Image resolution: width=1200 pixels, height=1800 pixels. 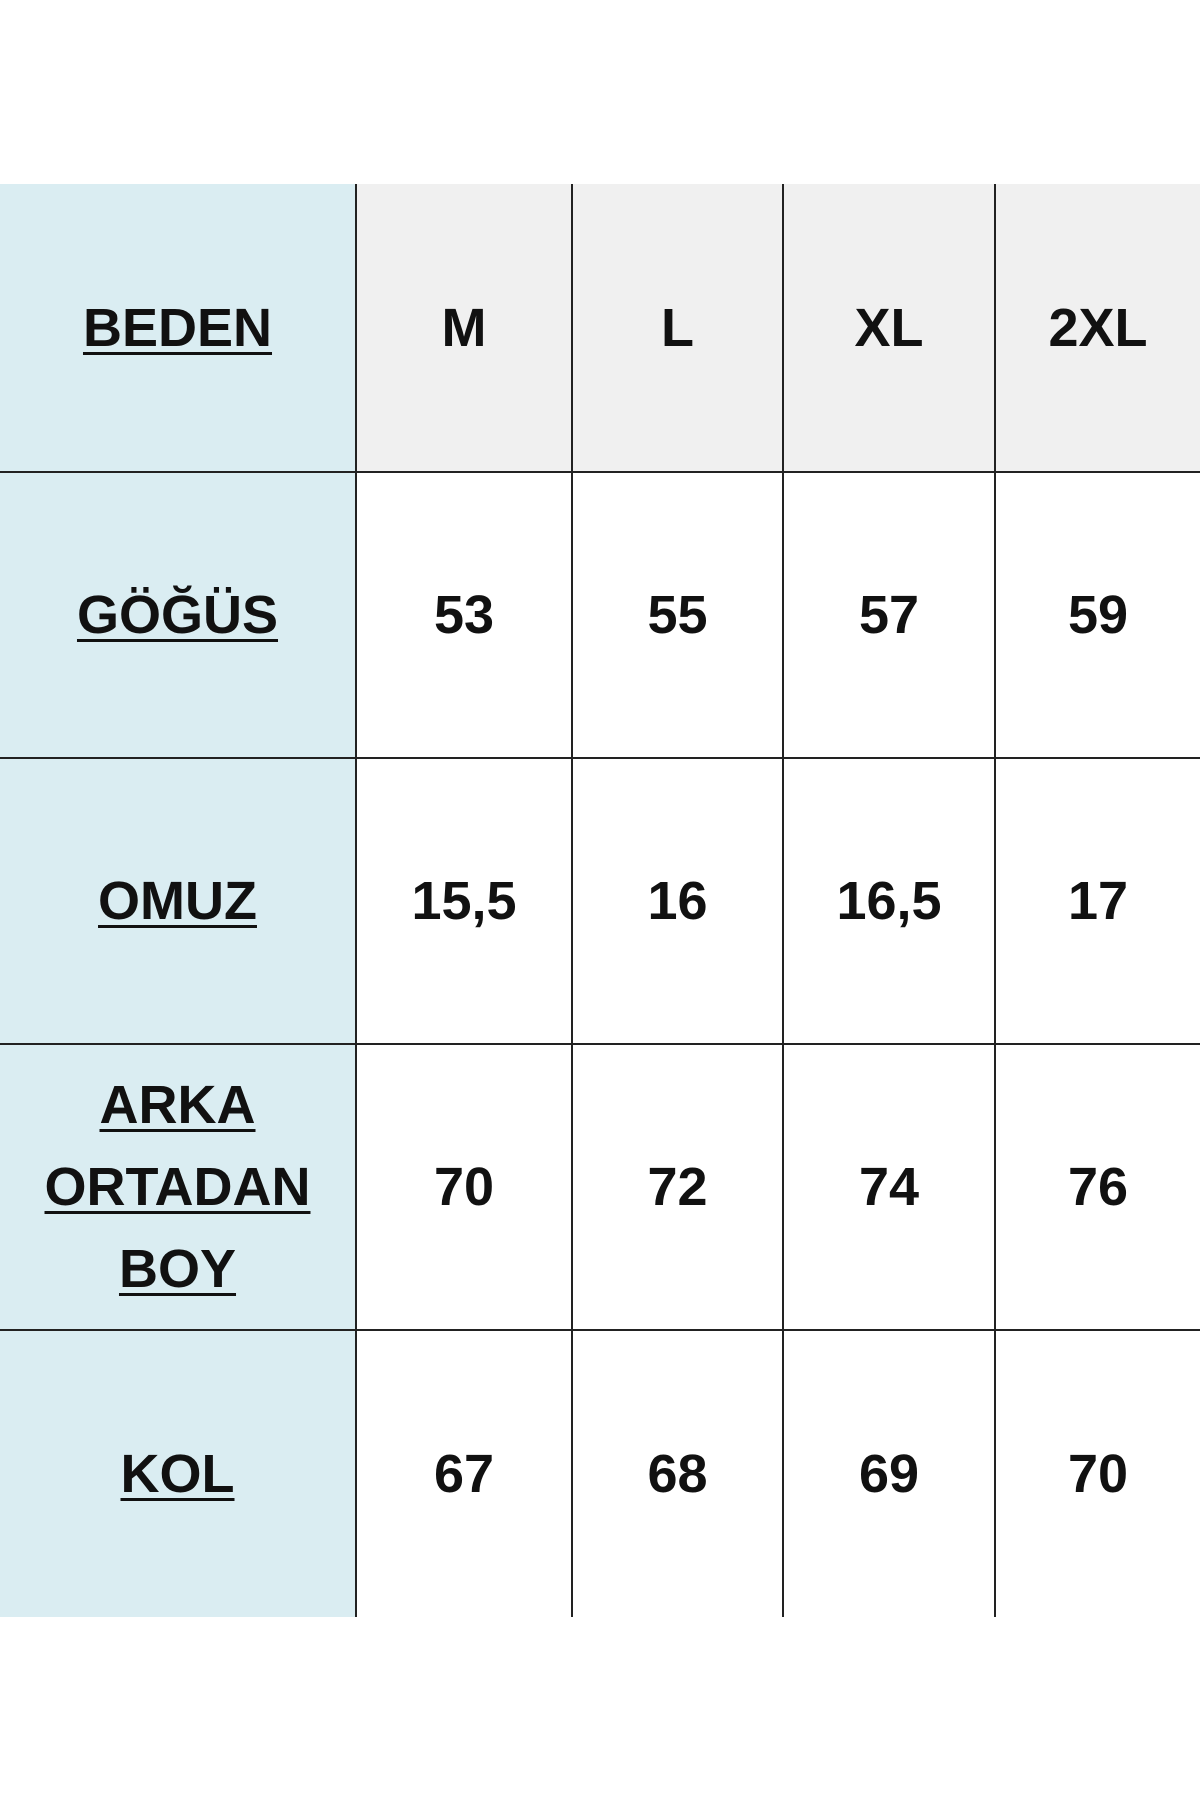 What do you see at coordinates (888, 900) in the screenshot?
I see `table-cell: 16,5` at bounding box center [888, 900].